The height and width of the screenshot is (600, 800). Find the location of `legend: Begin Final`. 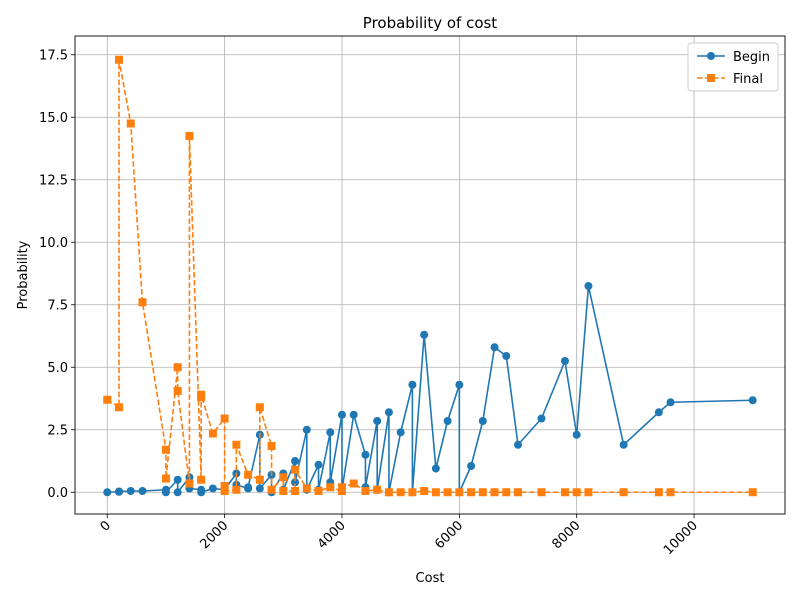

legend: Begin Final is located at coordinates (733, 67).